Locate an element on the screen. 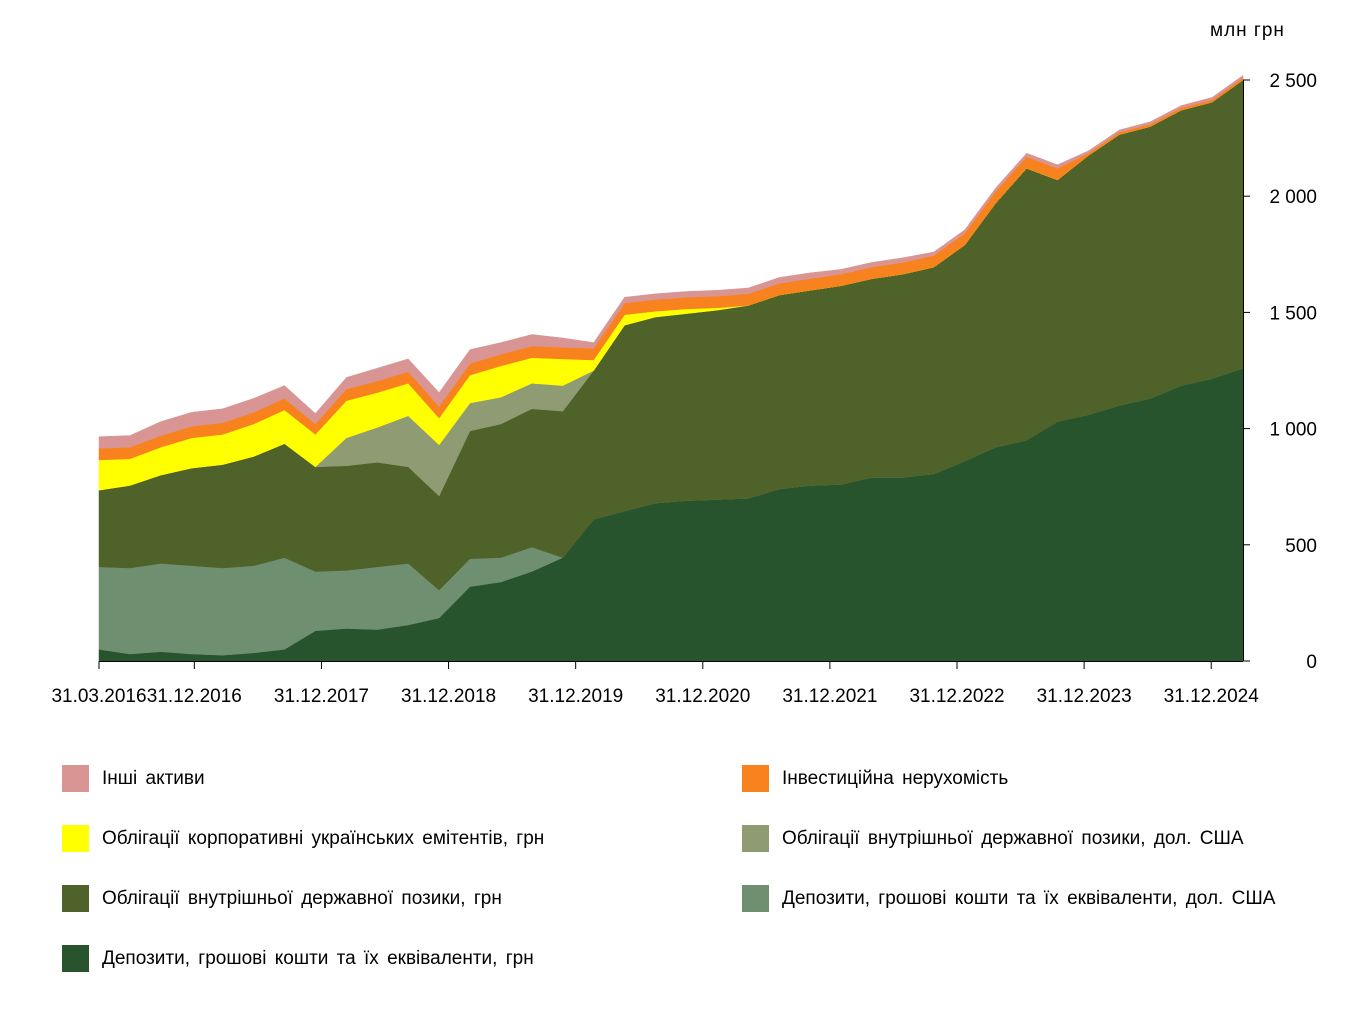  legend-label: Інші активи is located at coordinates (153, 778).